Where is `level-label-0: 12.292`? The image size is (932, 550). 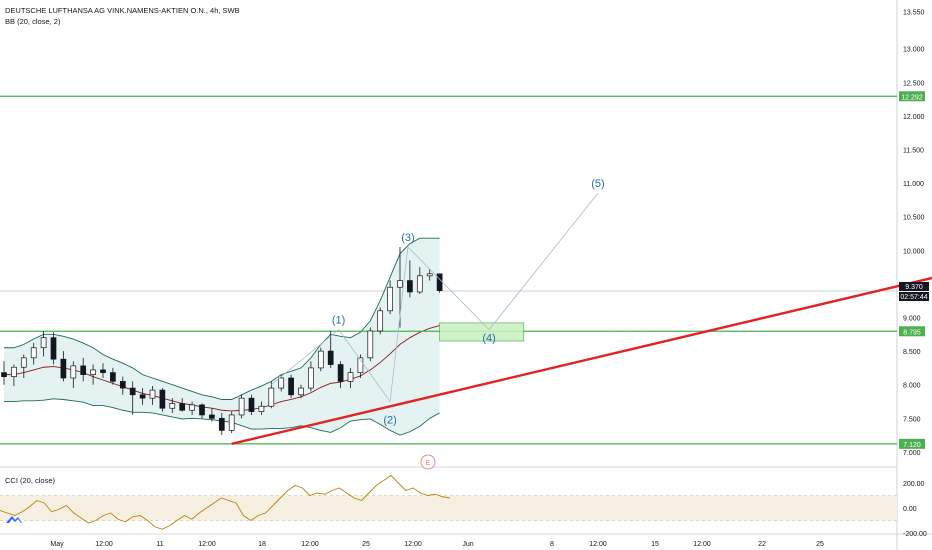 level-label-0: 12.292 is located at coordinates (912, 97).